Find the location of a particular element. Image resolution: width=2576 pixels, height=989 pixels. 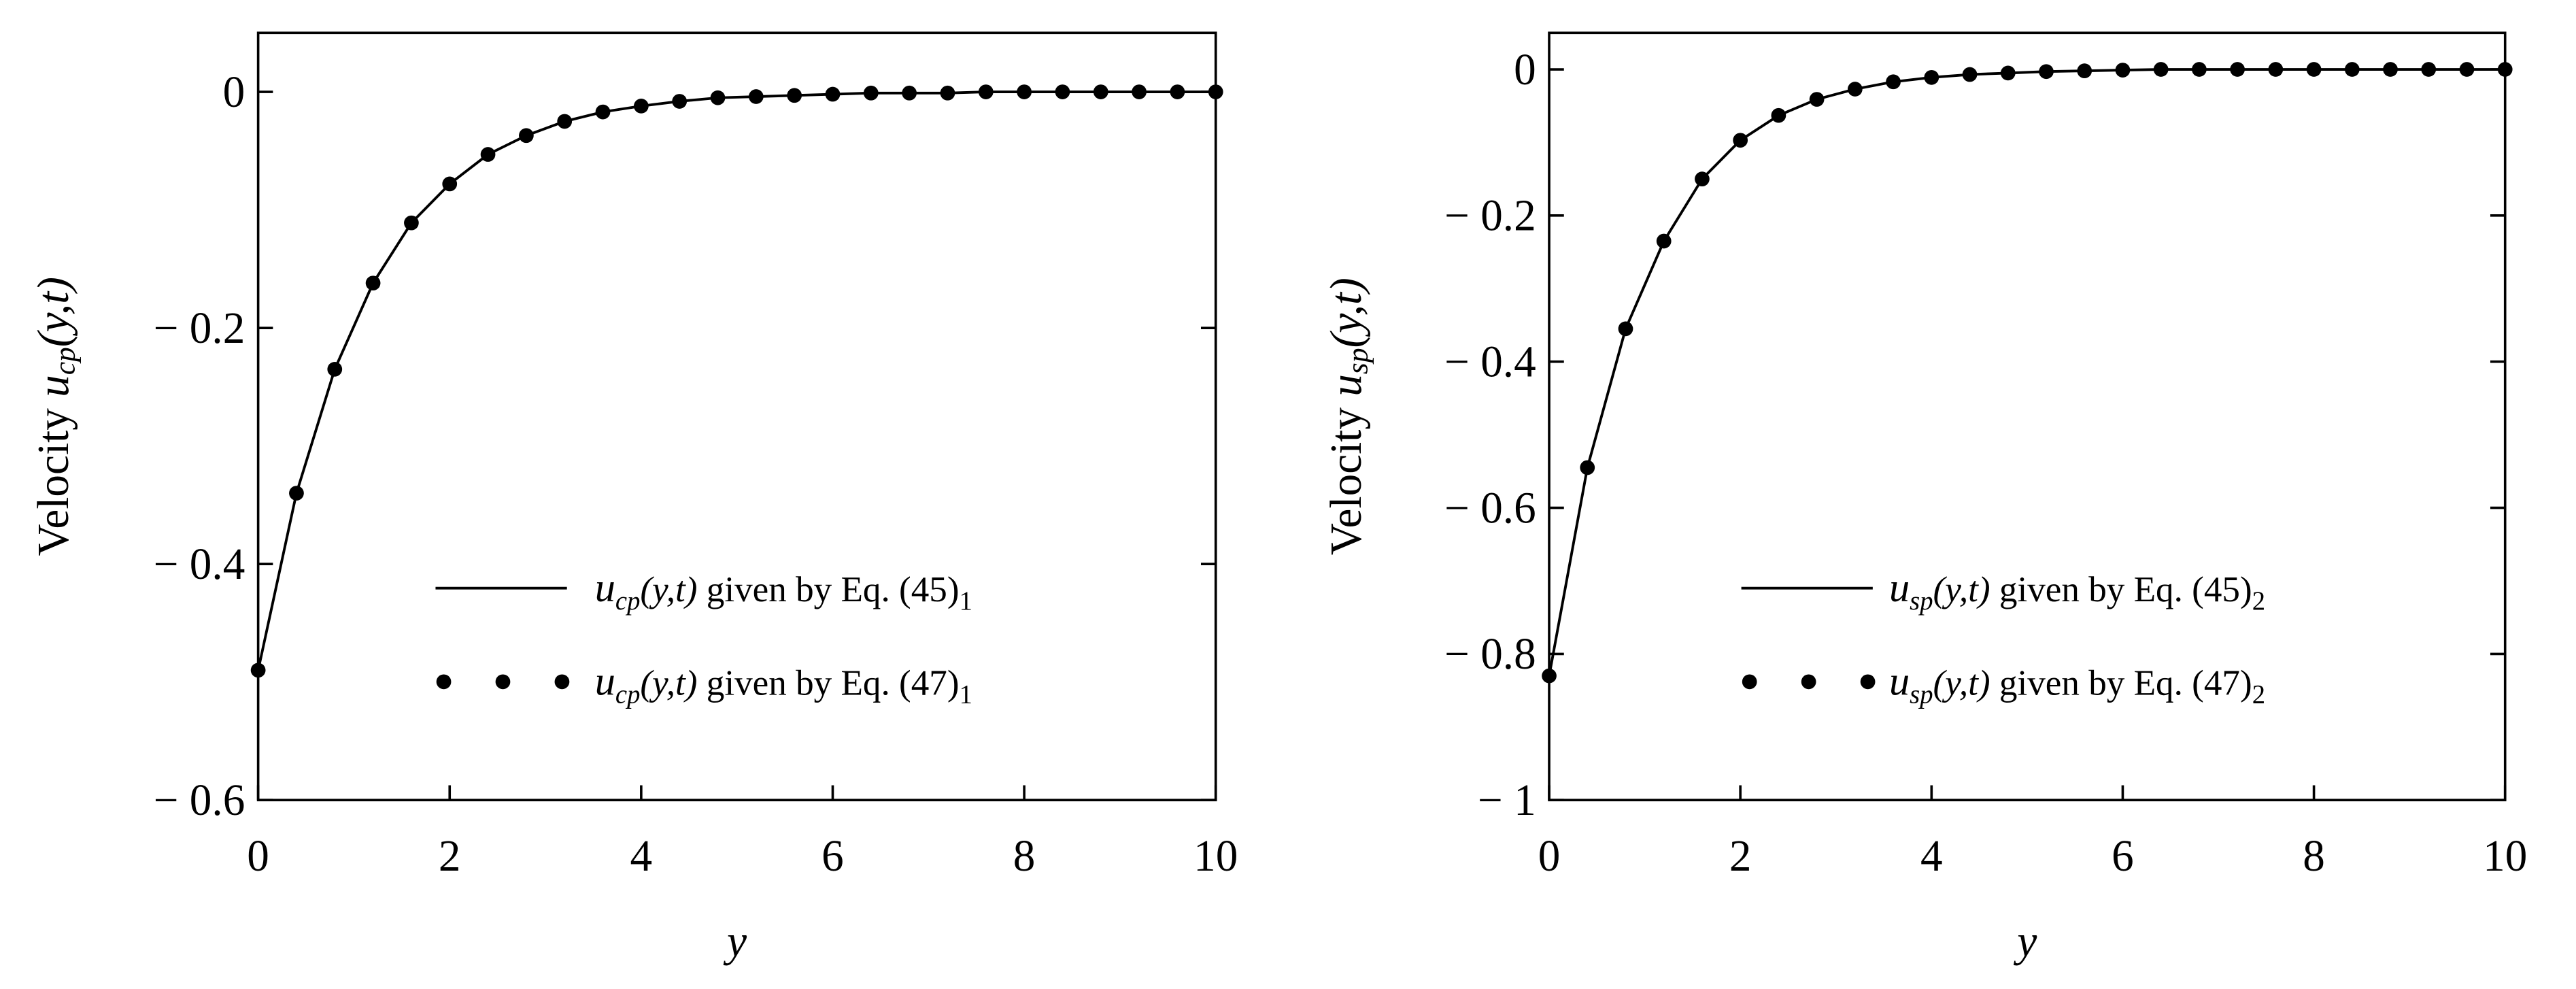

legend-sub: sp is located at coordinates (1921, 602).